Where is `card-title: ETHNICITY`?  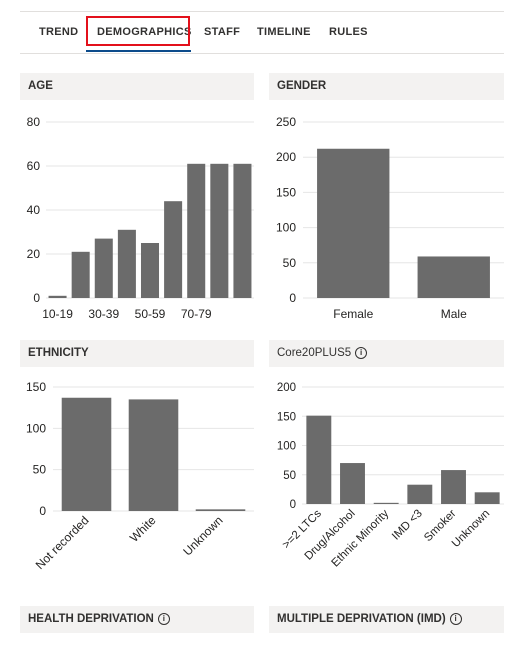
card-title: ETHNICITY is located at coordinates (58, 353).